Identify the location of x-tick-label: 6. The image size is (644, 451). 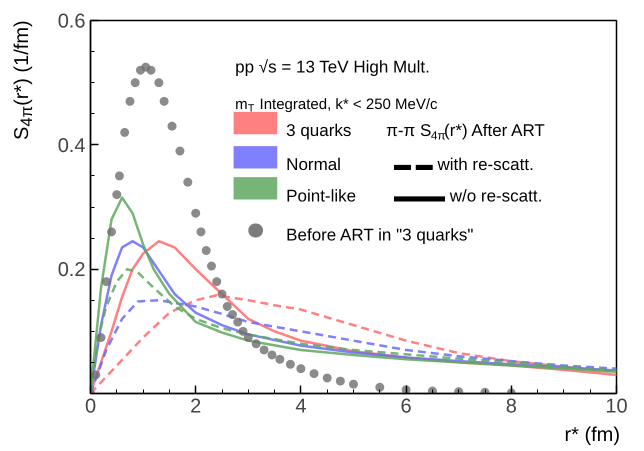
(406, 407).